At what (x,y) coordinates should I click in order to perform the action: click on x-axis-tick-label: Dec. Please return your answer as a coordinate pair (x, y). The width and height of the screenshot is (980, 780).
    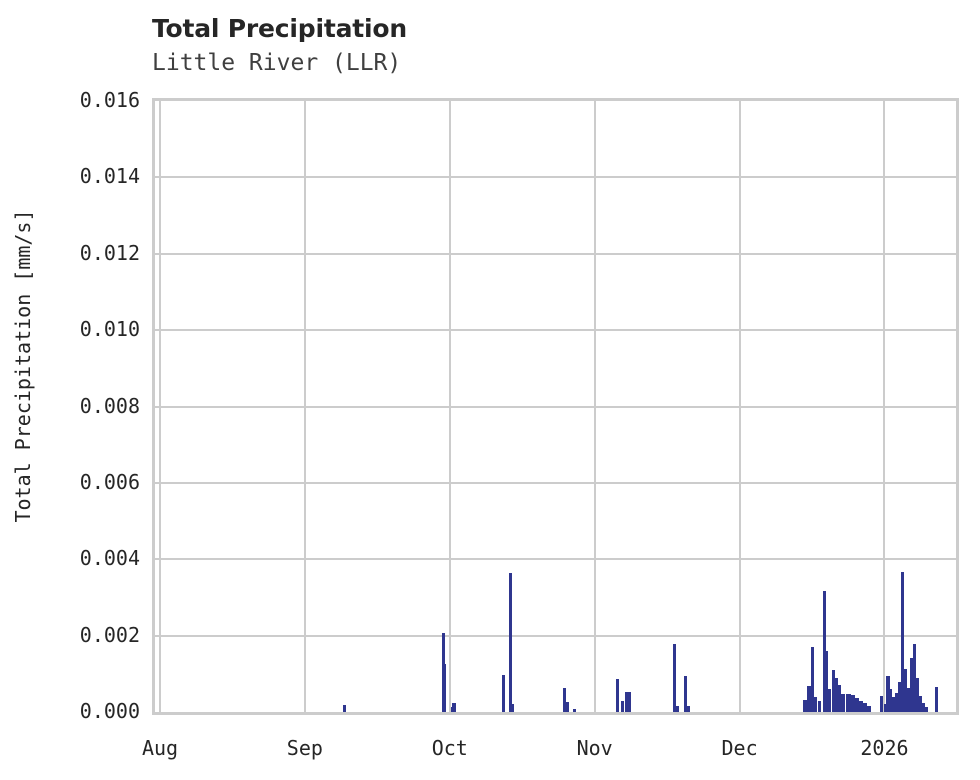
    Looking at the image, I should click on (739, 748).